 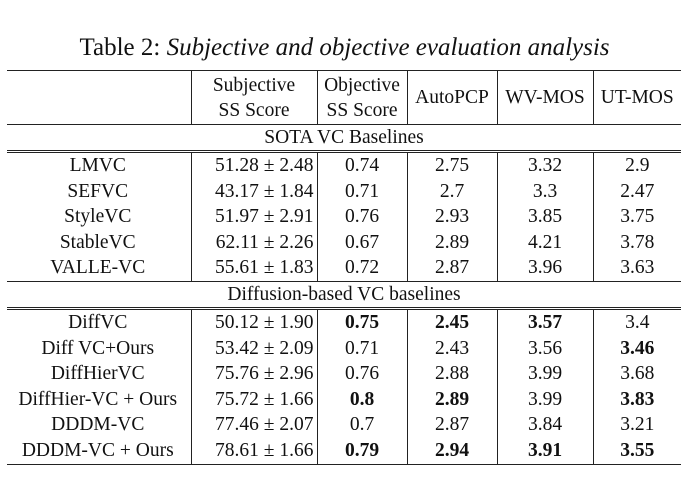 What do you see at coordinates (361, 321) in the screenshot?
I see `value-cell: 0.75` at bounding box center [361, 321].